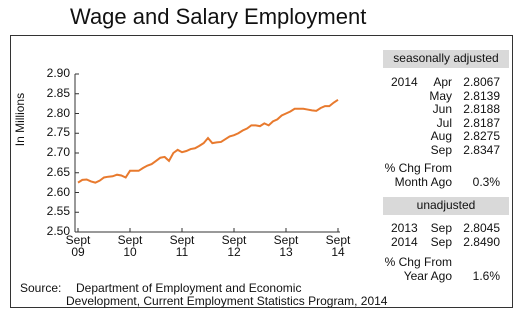 This screenshot has height=317, width=523. What do you see at coordinates (444, 122) in the screenshot?
I see `row-month: Jul` at bounding box center [444, 122].